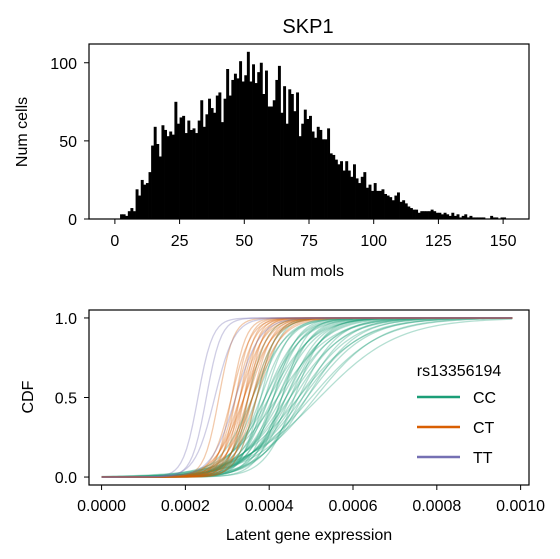  Describe the element at coordinates (101, 506) in the screenshot. I see `x-tick-label: 0.0000` at that location.